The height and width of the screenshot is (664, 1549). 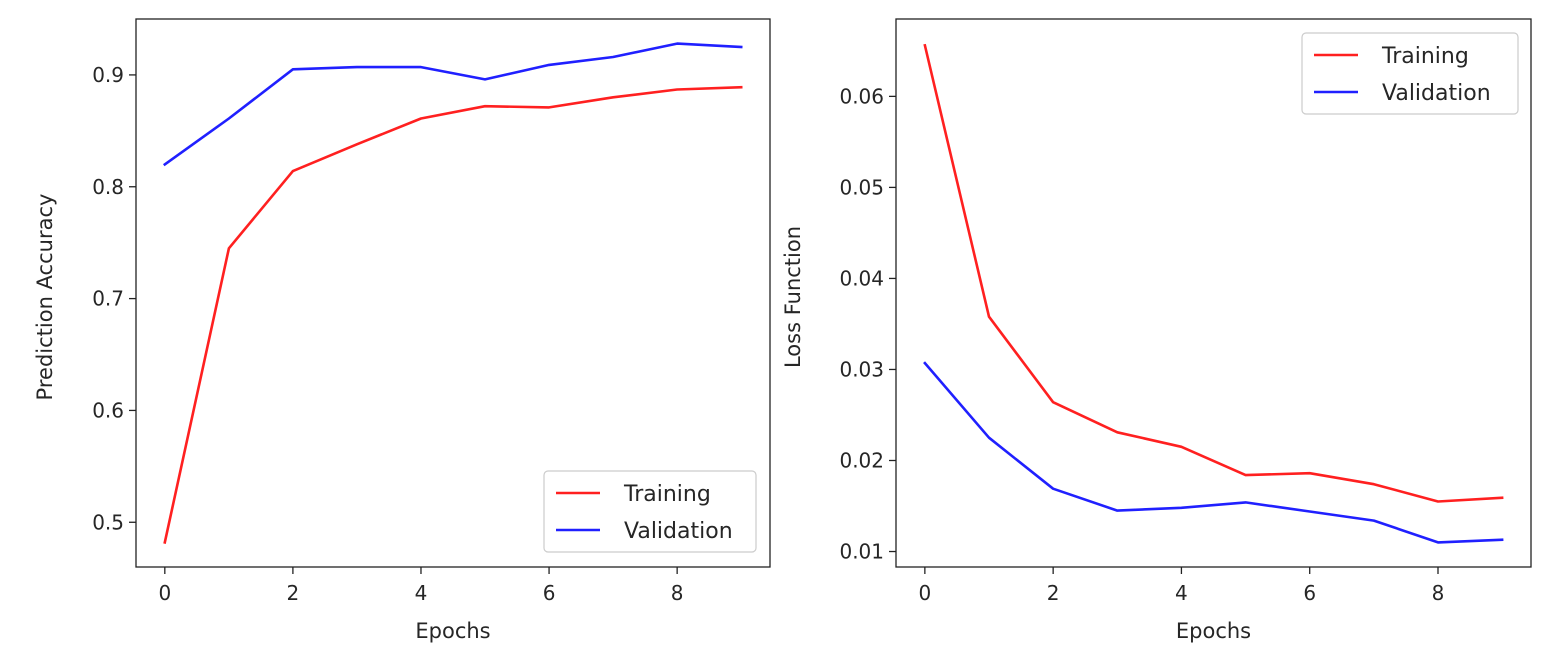 What do you see at coordinates (861, 278) in the screenshot?
I see `y-tick-label: 0.04` at bounding box center [861, 278].